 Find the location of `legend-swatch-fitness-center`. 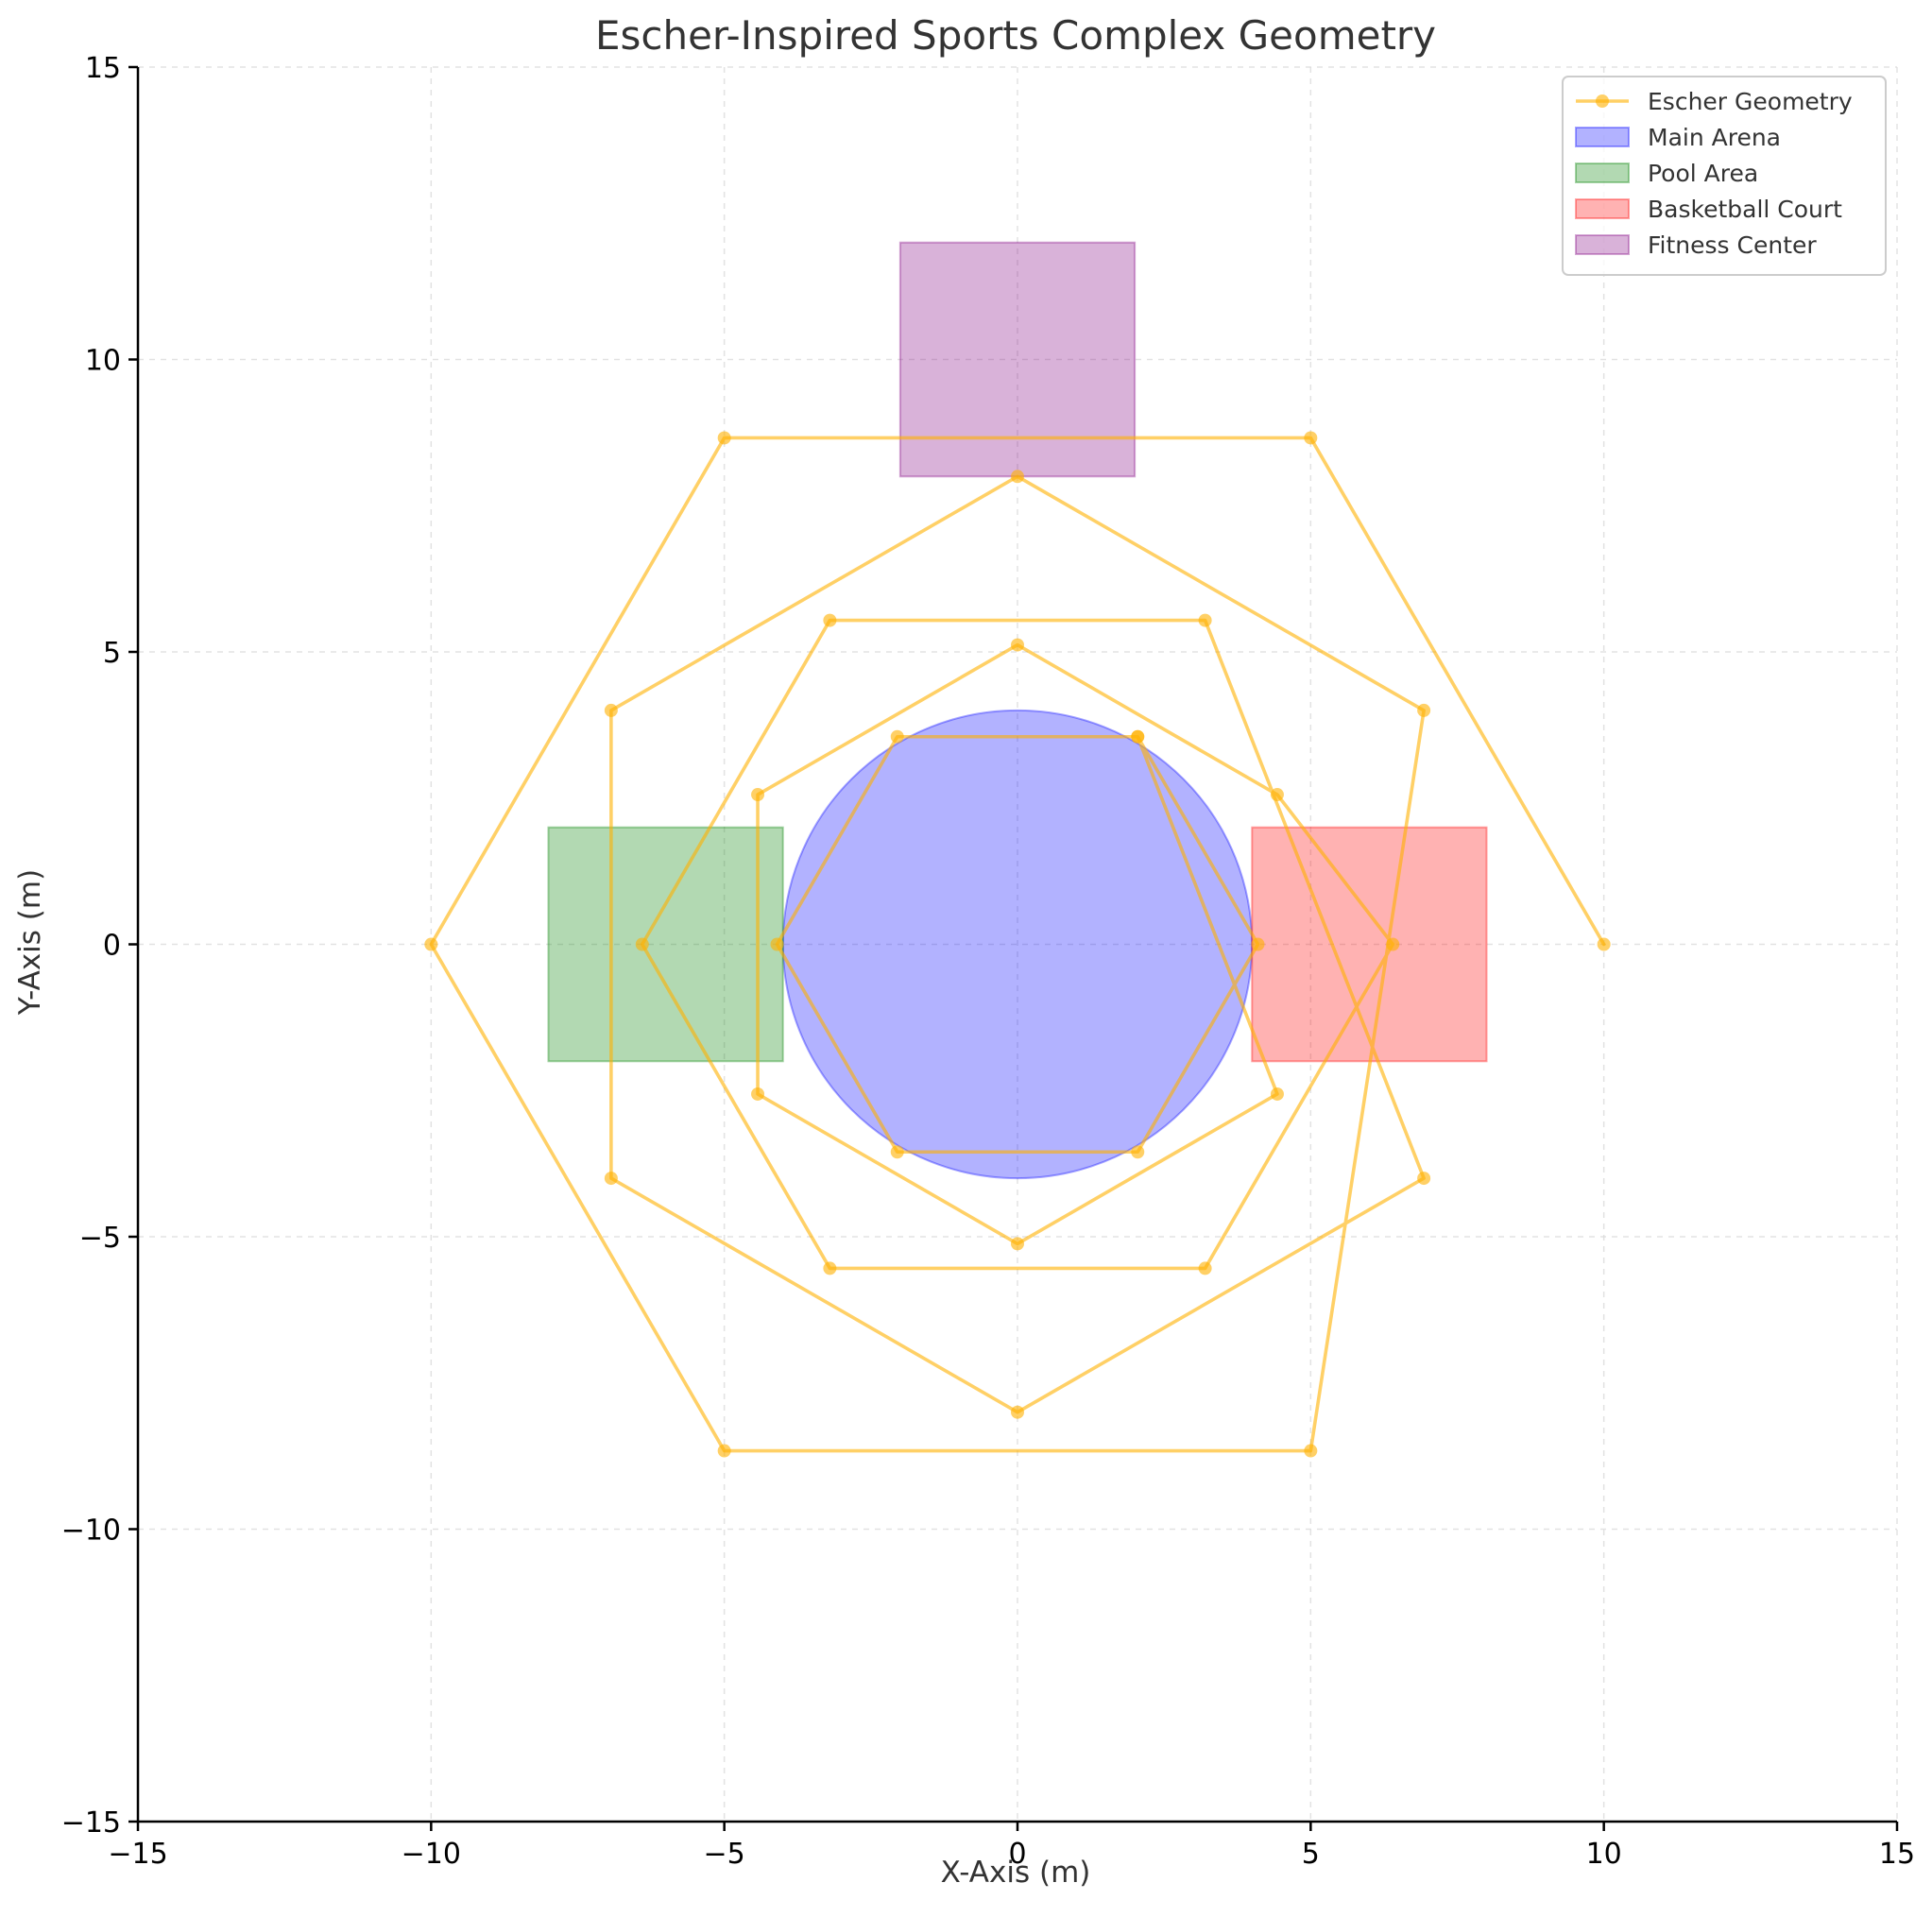

legend-swatch-fitness-center is located at coordinates (1603, 244).